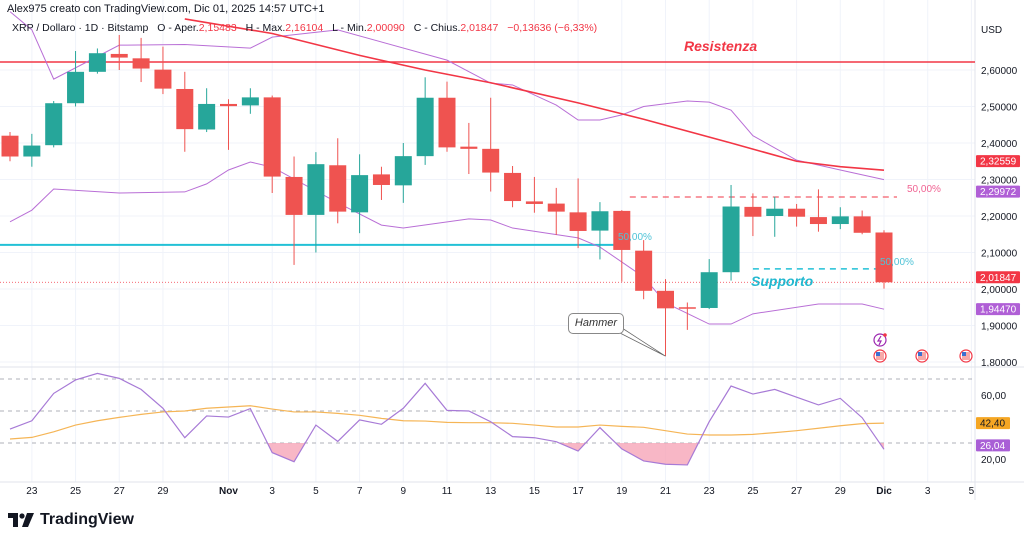 The height and width of the screenshot is (539, 1024). I want to click on currency-label: USD, so click(991, 30).